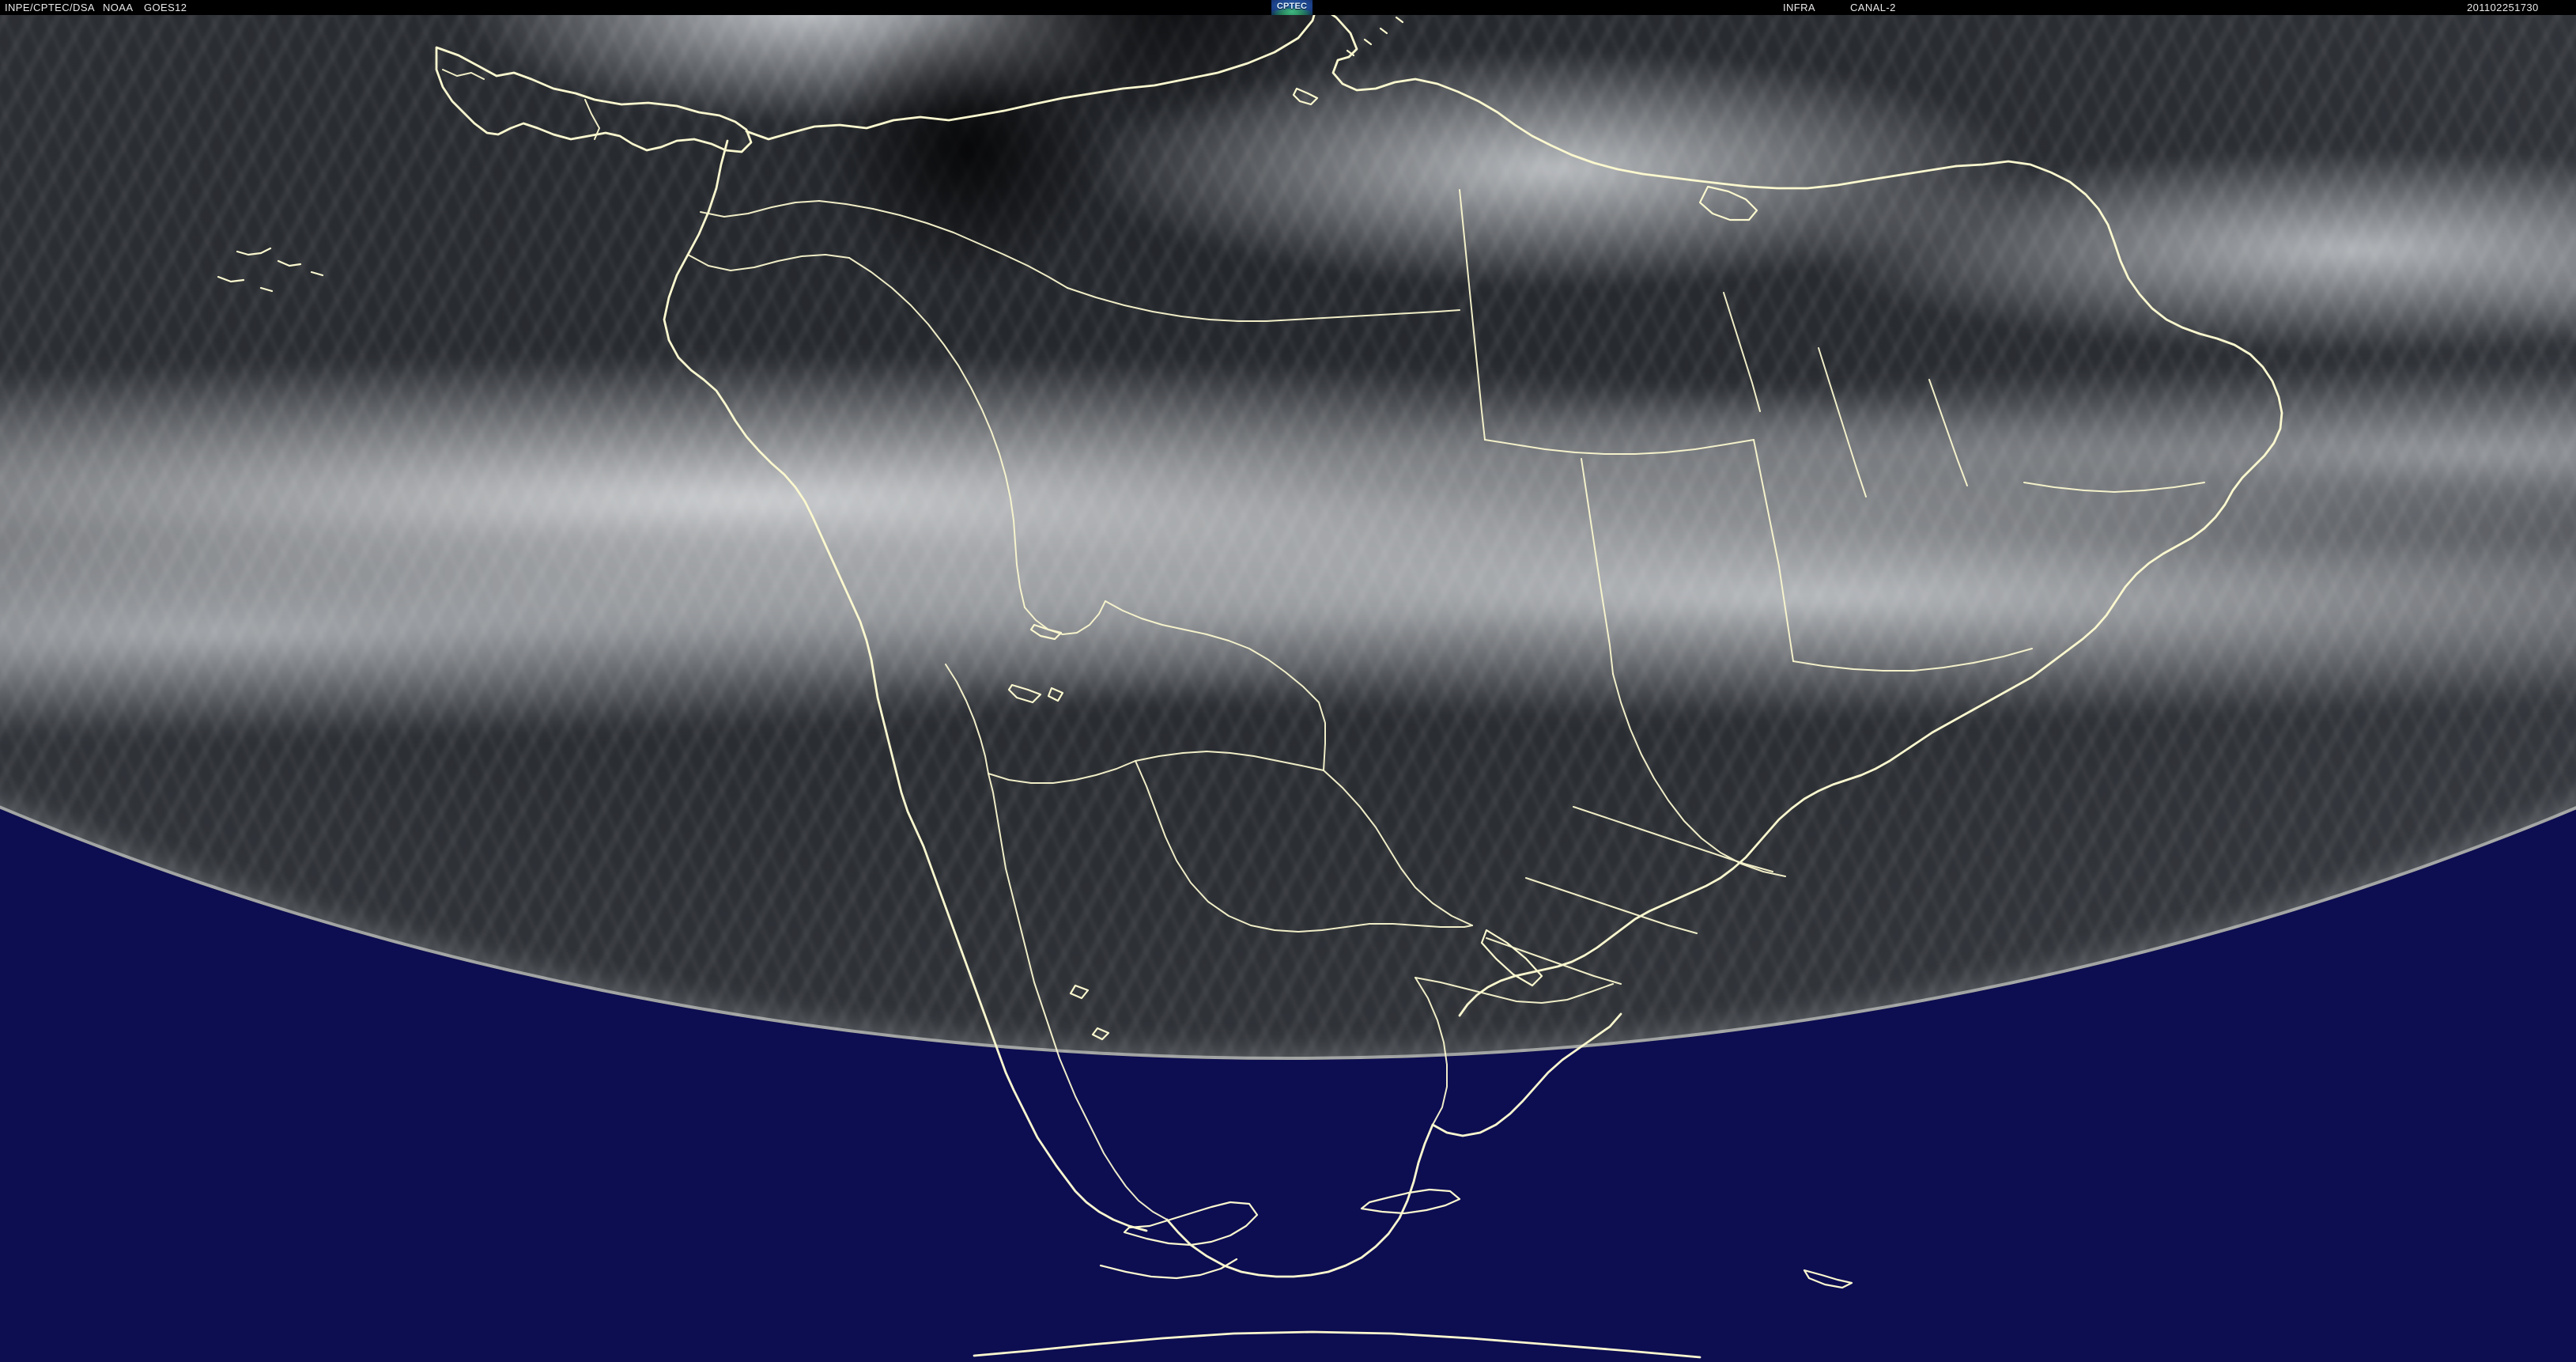 Image resolution: width=2576 pixels, height=1362 pixels. What do you see at coordinates (50, 8) in the screenshot?
I see `header-agency-label: INPE/CPTEC/DSA` at bounding box center [50, 8].